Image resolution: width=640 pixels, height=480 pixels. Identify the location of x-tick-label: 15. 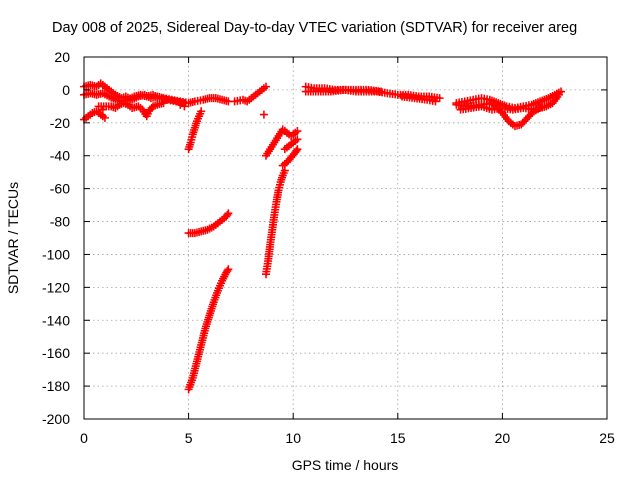
(398, 438).